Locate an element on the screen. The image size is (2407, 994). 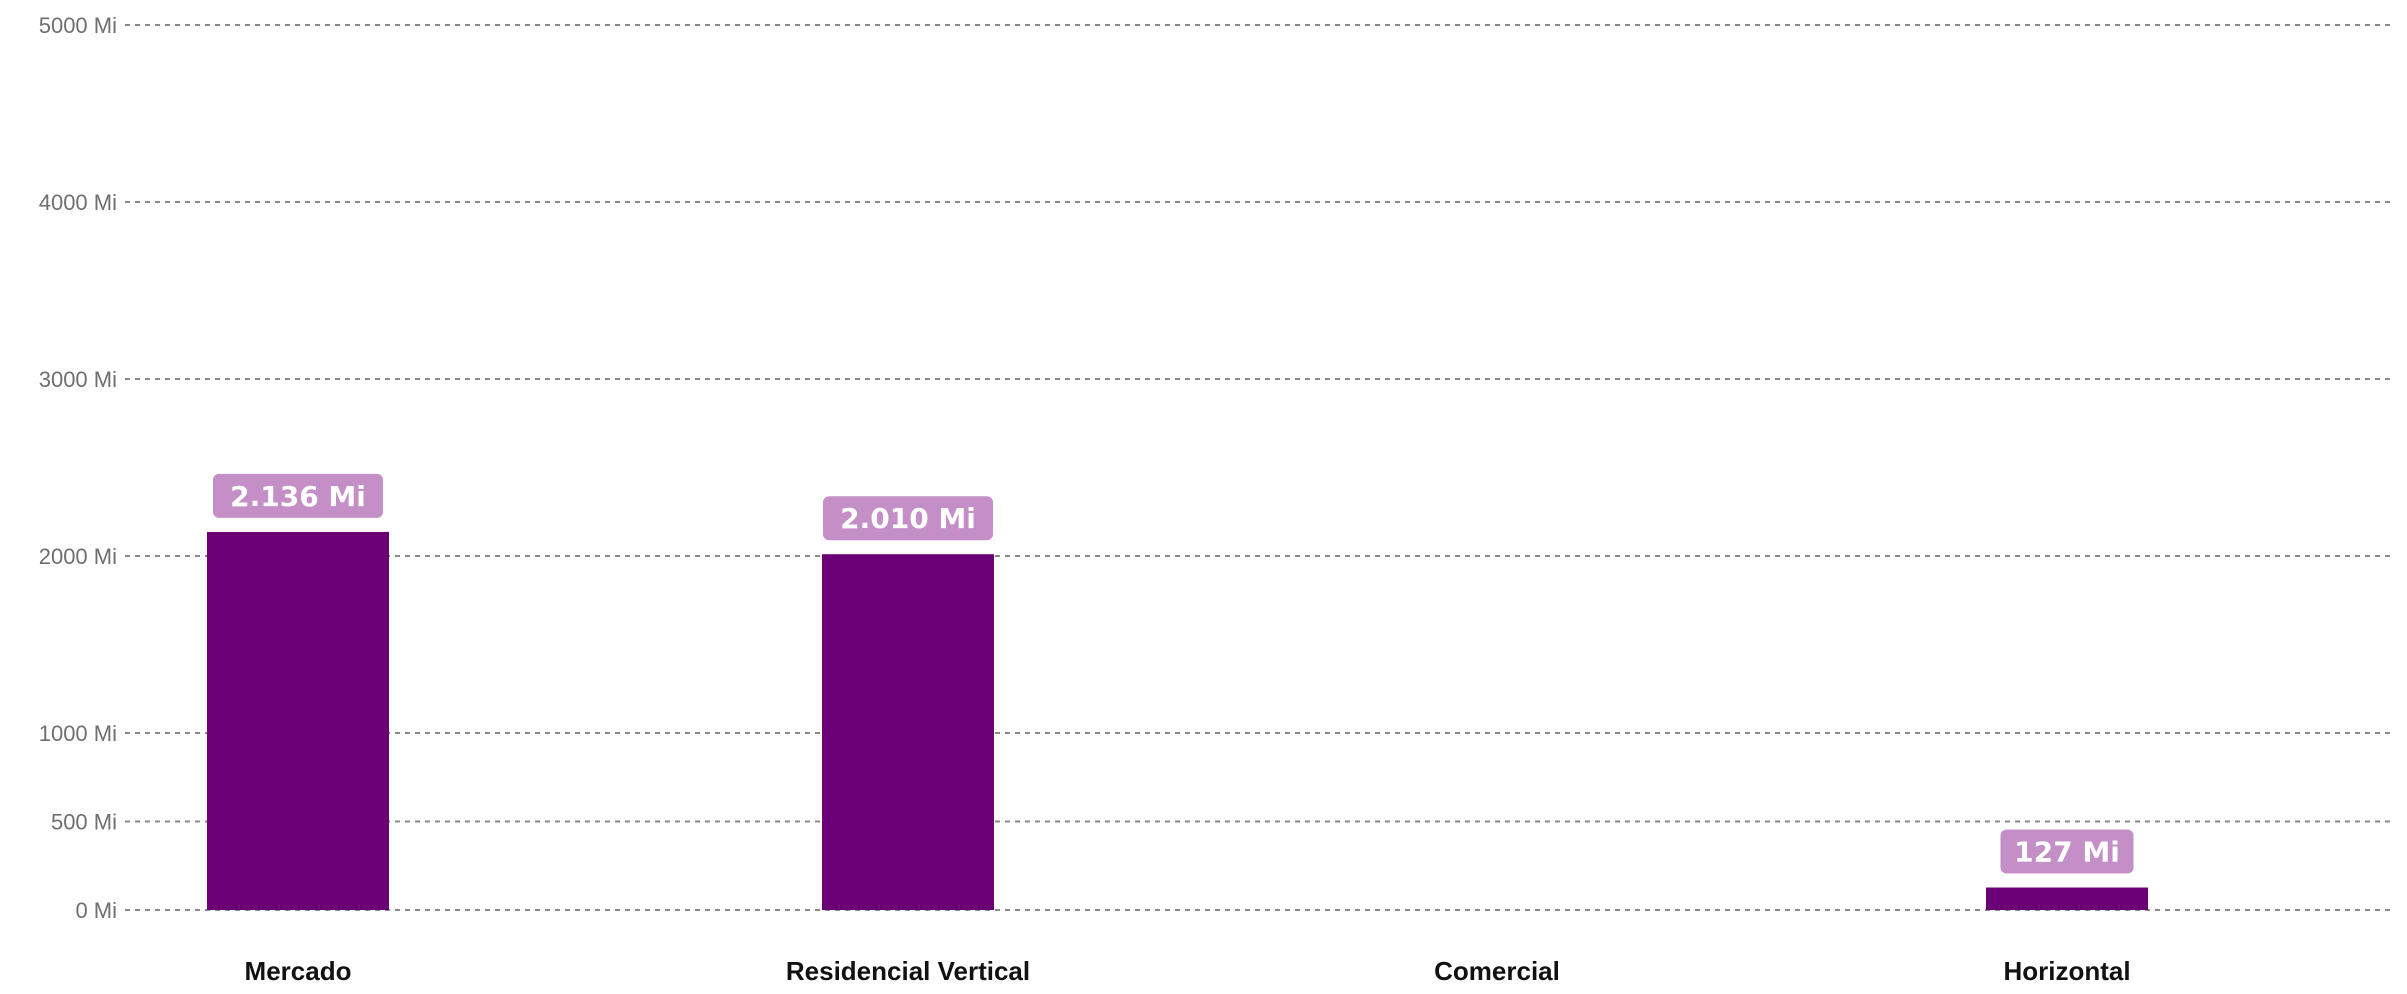
y-tick-label: 500 Mi is located at coordinates (84, 822).